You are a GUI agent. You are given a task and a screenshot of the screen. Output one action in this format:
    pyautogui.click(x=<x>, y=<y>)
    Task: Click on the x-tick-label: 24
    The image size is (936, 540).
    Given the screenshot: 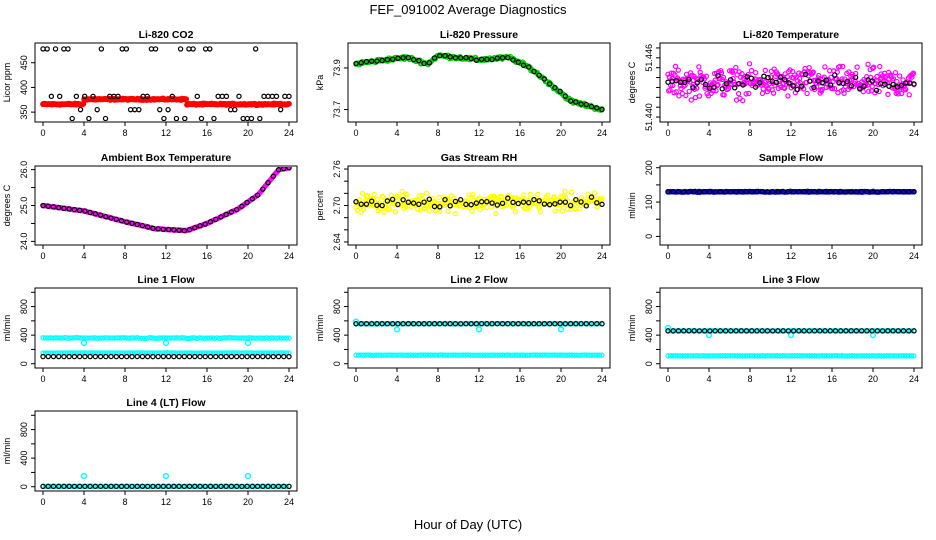 What is the action you would take?
    pyautogui.click(x=289, y=379)
    